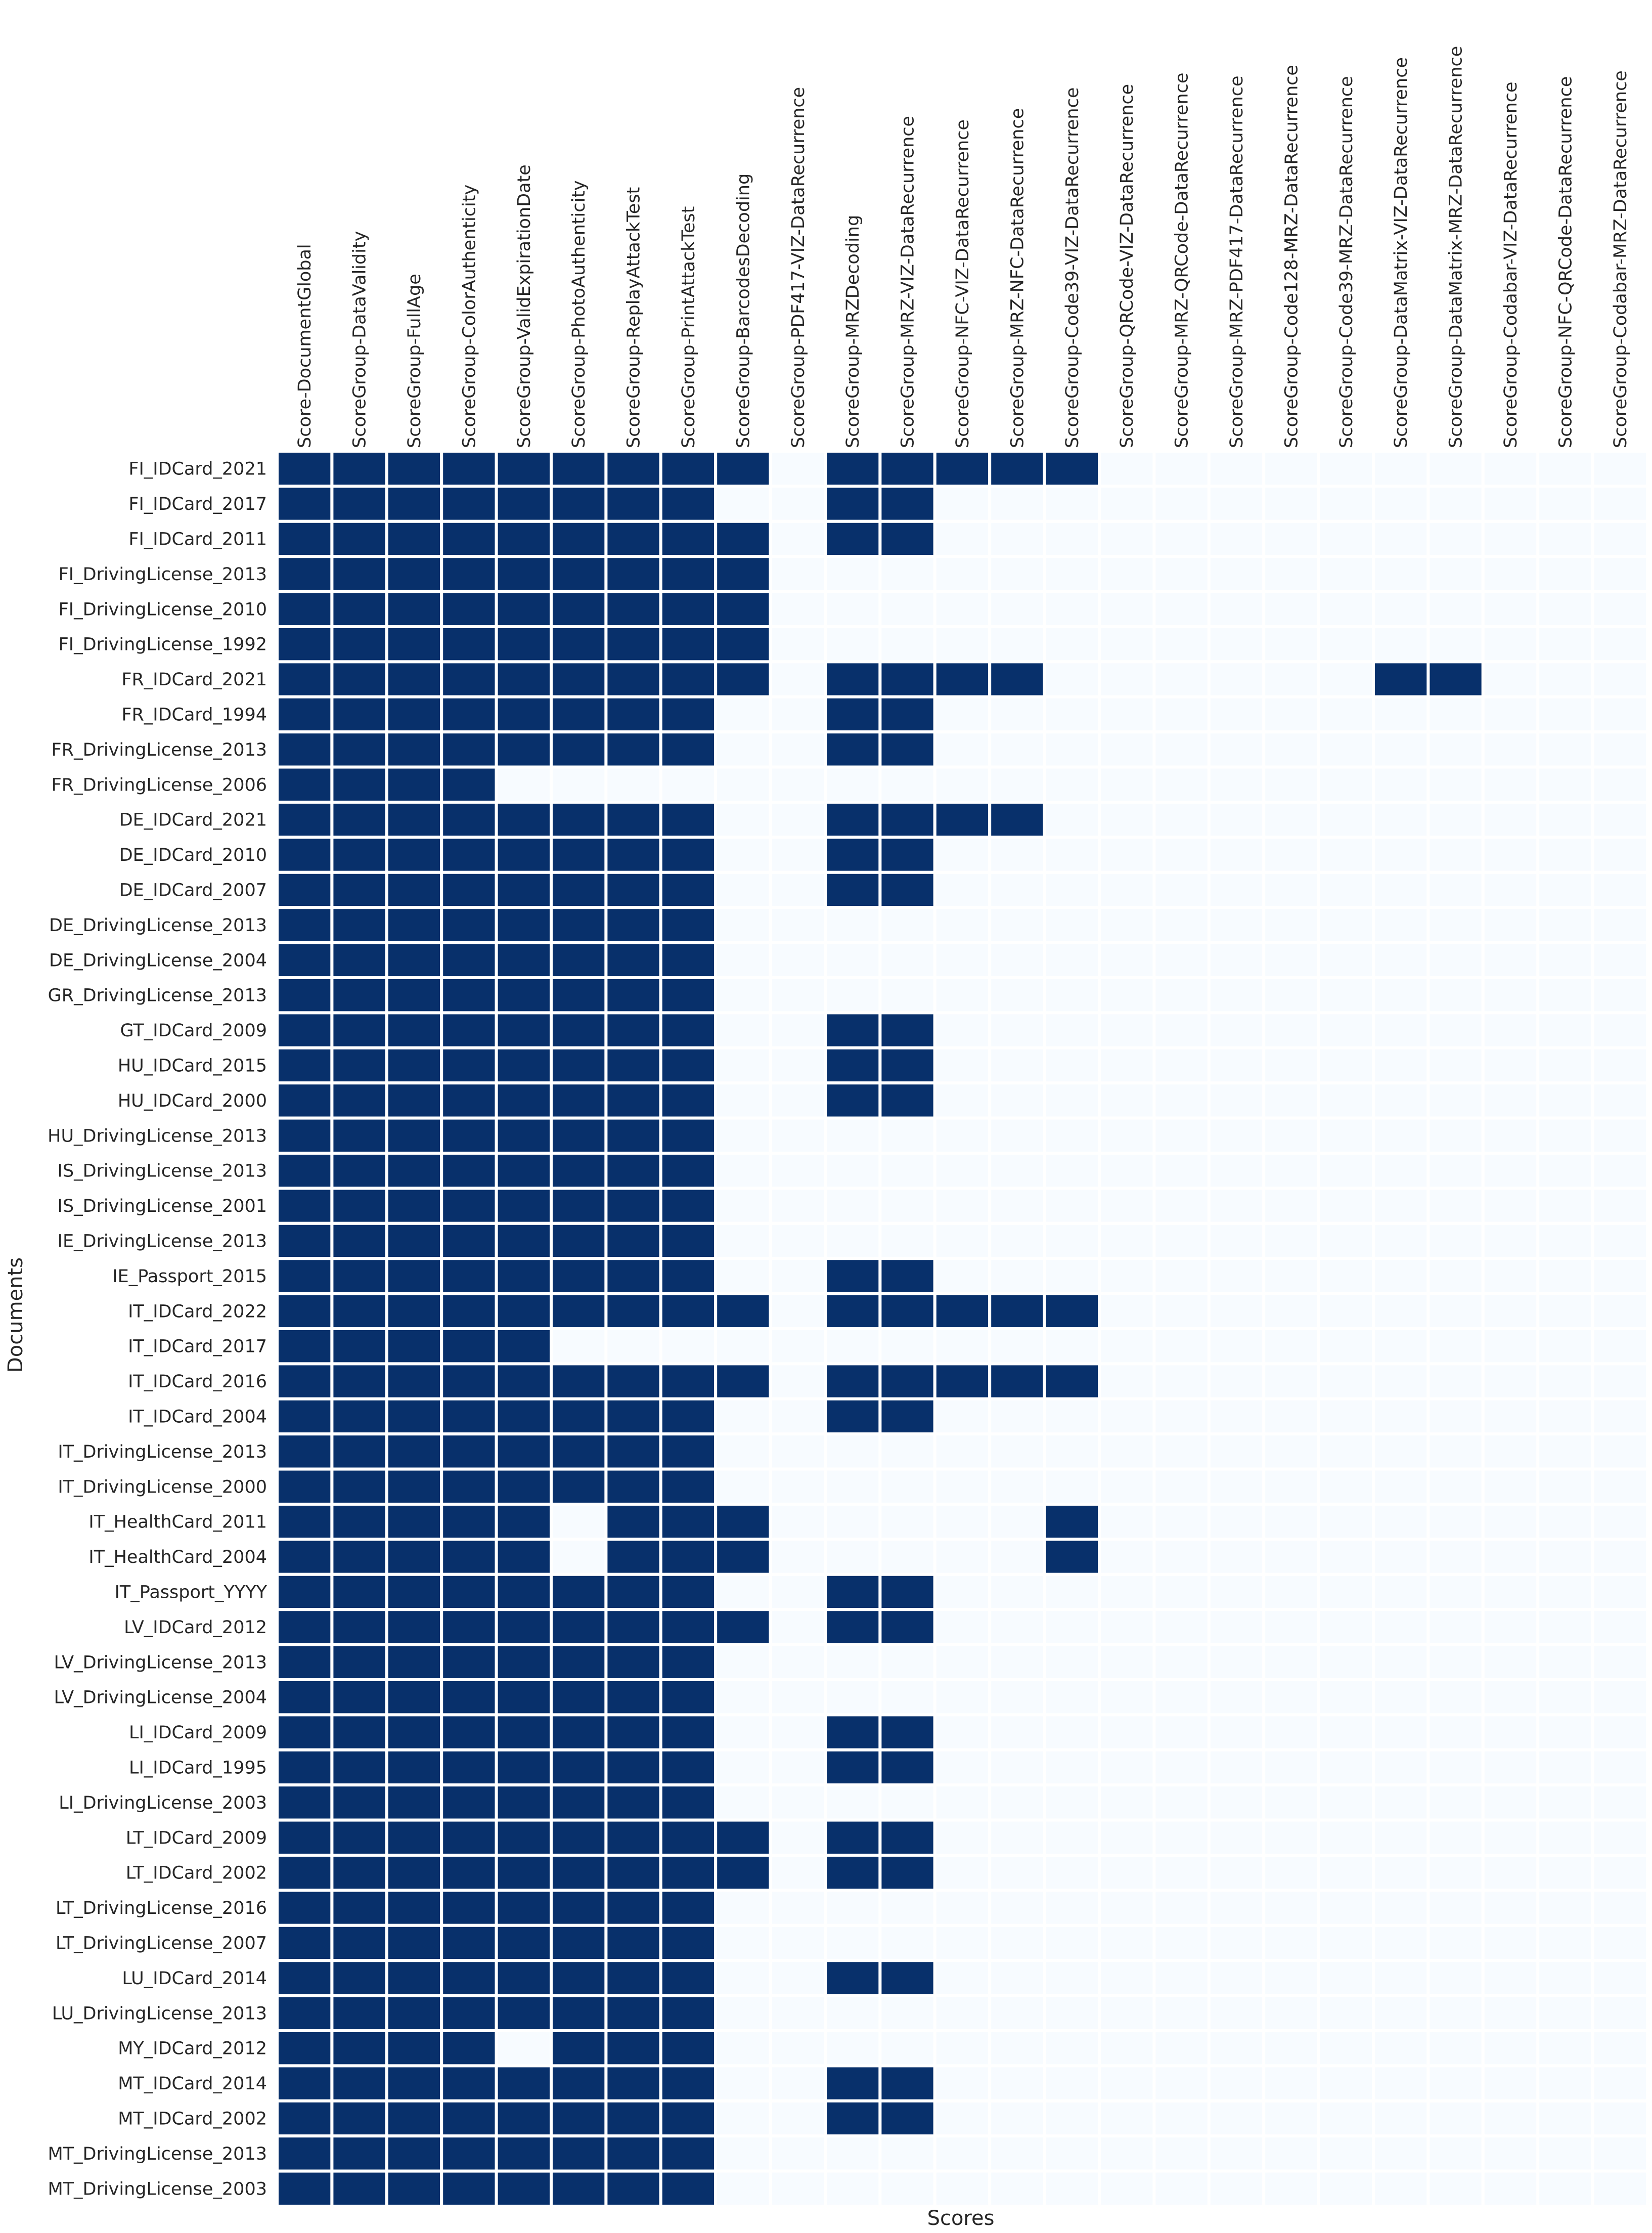 Image resolution: width=1652 pixels, height=2233 pixels. Describe the element at coordinates (192, 1066) in the screenshot. I see `row-label: HU_IDCard_2015` at that location.